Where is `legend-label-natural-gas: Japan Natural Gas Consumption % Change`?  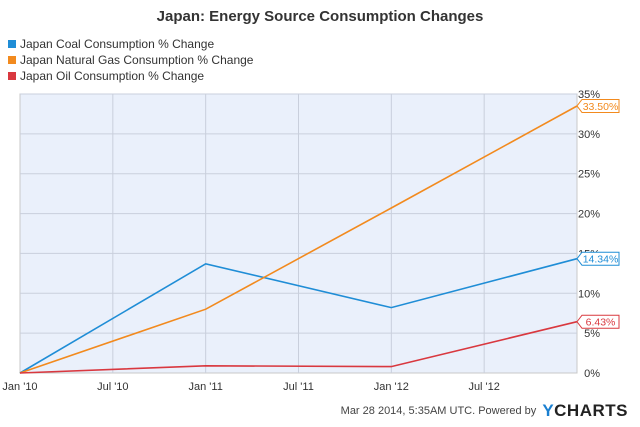
legend-label-natural-gas: Japan Natural Gas Consumption % Change is located at coordinates (137, 60).